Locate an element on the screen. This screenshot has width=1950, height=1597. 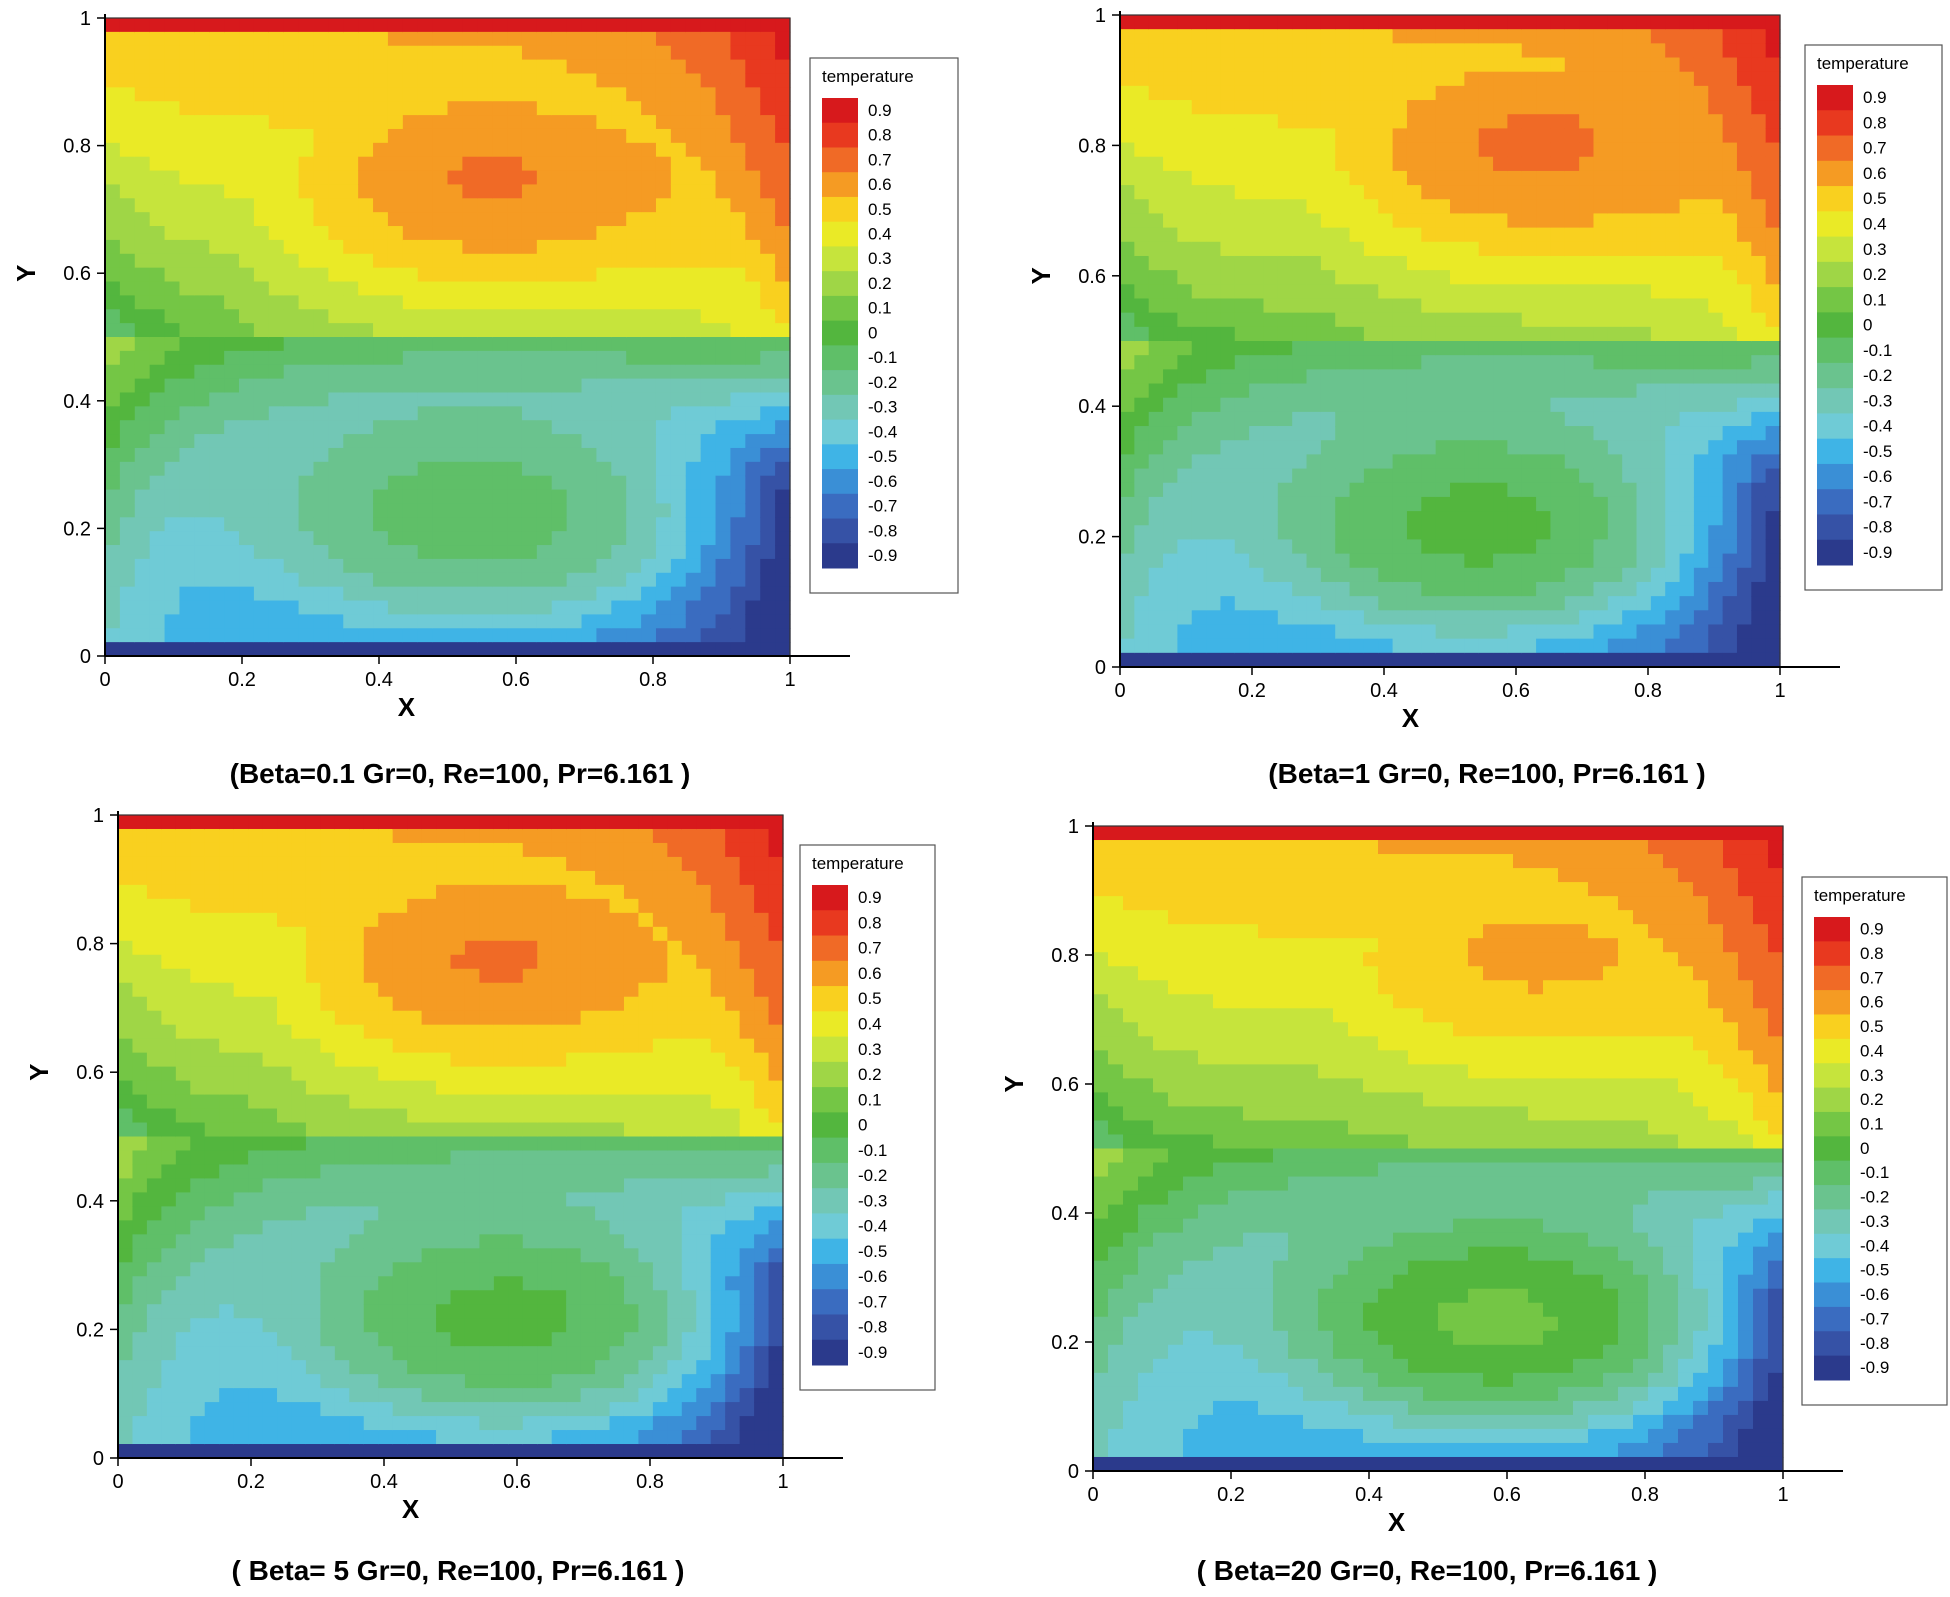
y-axis-title: Y is located at coordinates (1041, 275).